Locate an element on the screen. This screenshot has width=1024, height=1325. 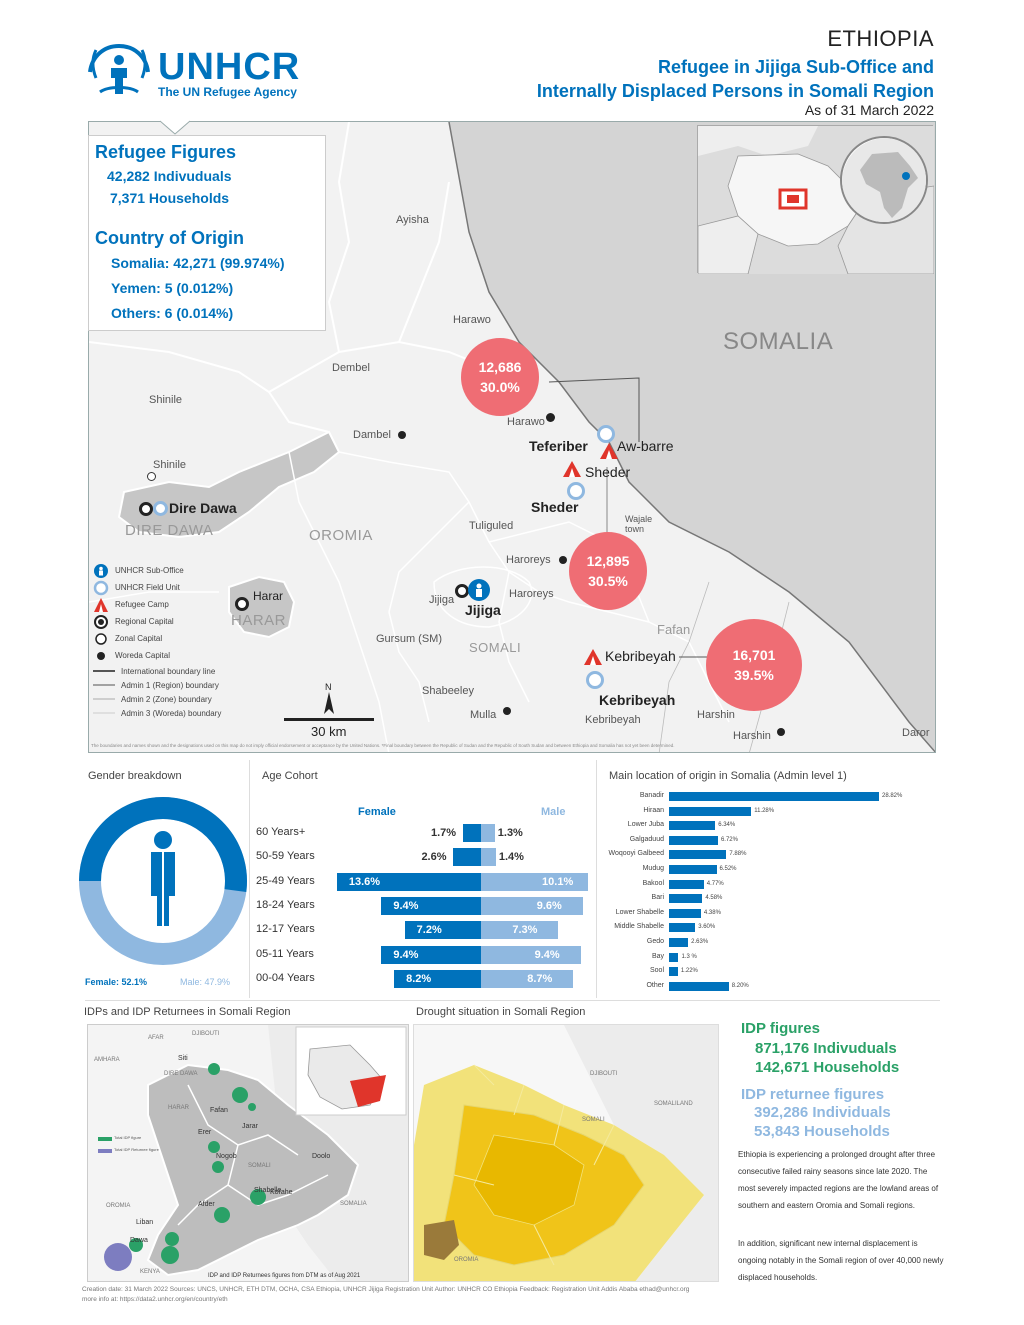
population-bubble-kebribeyah: 16,701 39.5% is located at coordinates (754, 665).